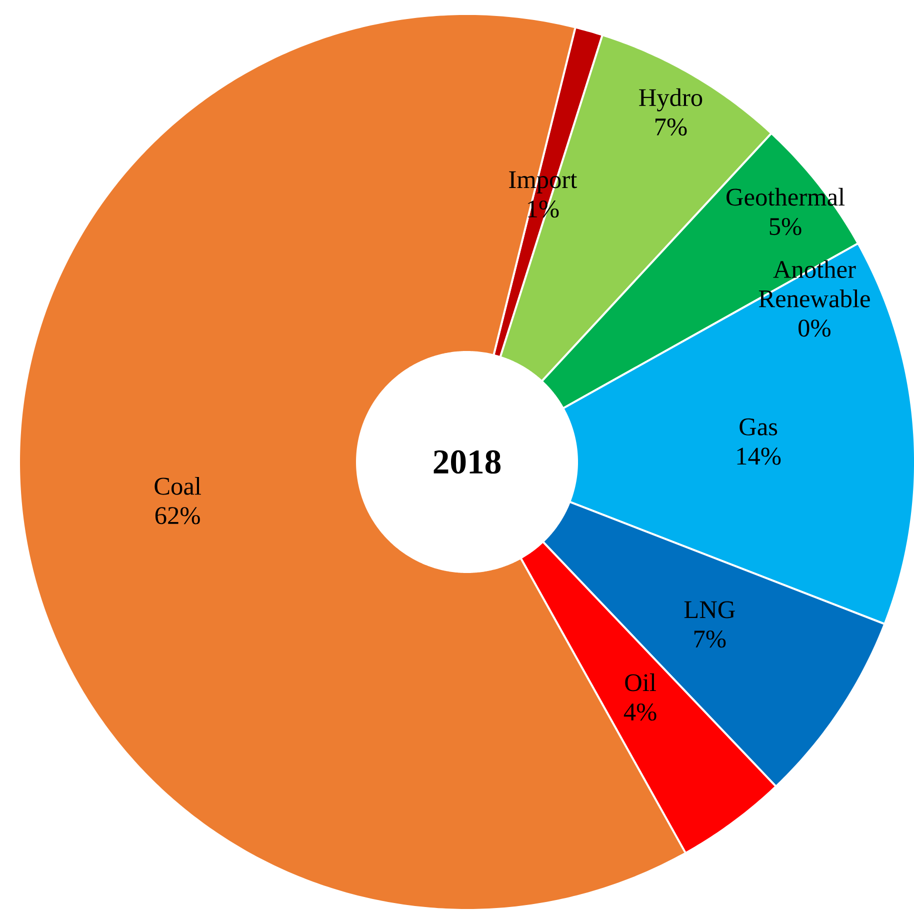 The image size is (914, 923). Describe the element at coordinates (640, 682) in the screenshot. I see `slice-label: Oil` at that location.